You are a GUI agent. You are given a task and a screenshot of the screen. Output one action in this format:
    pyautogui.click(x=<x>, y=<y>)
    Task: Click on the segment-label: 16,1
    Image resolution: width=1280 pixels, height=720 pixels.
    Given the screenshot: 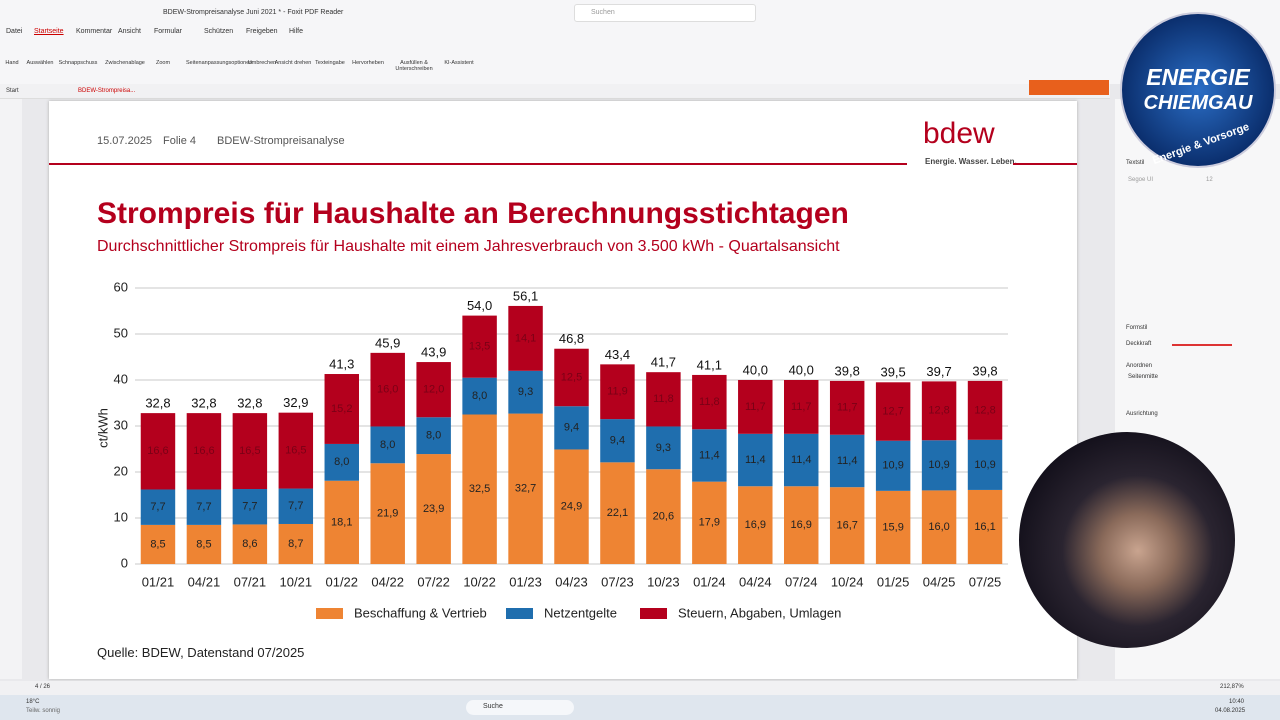 What is the action you would take?
    pyautogui.click(x=984, y=527)
    